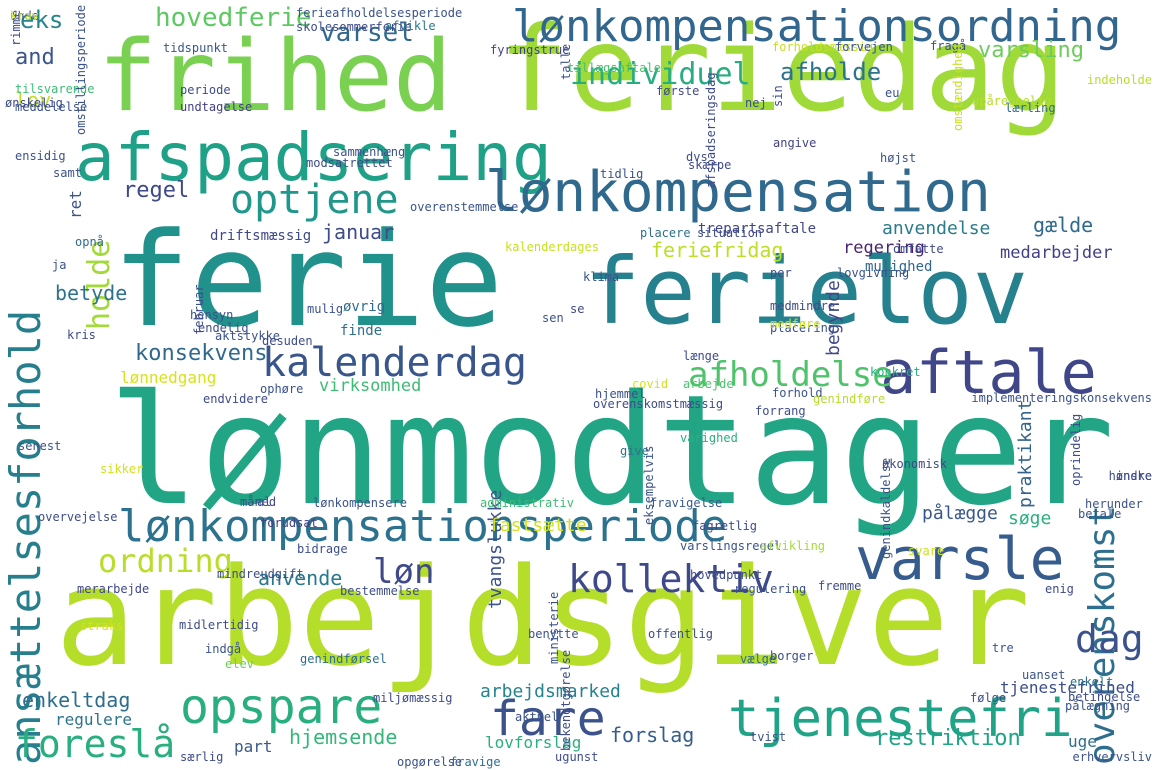 This screenshot has height=770, width=1155. I want to click on word-5: frihed, so click(275, 77).